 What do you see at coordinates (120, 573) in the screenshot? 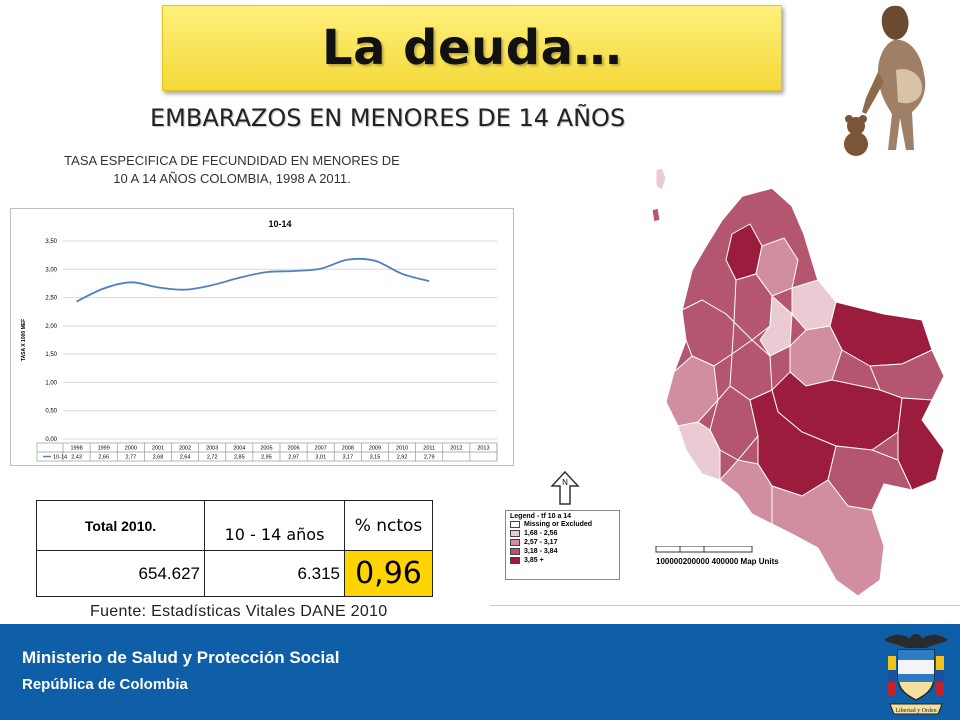
I see `total-births-value: 654.627` at bounding box center [120, 573].